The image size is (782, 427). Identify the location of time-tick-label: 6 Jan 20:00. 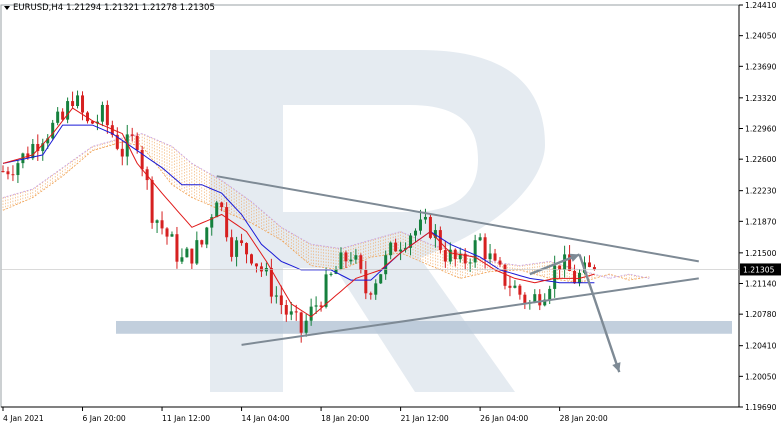
(104, 418).